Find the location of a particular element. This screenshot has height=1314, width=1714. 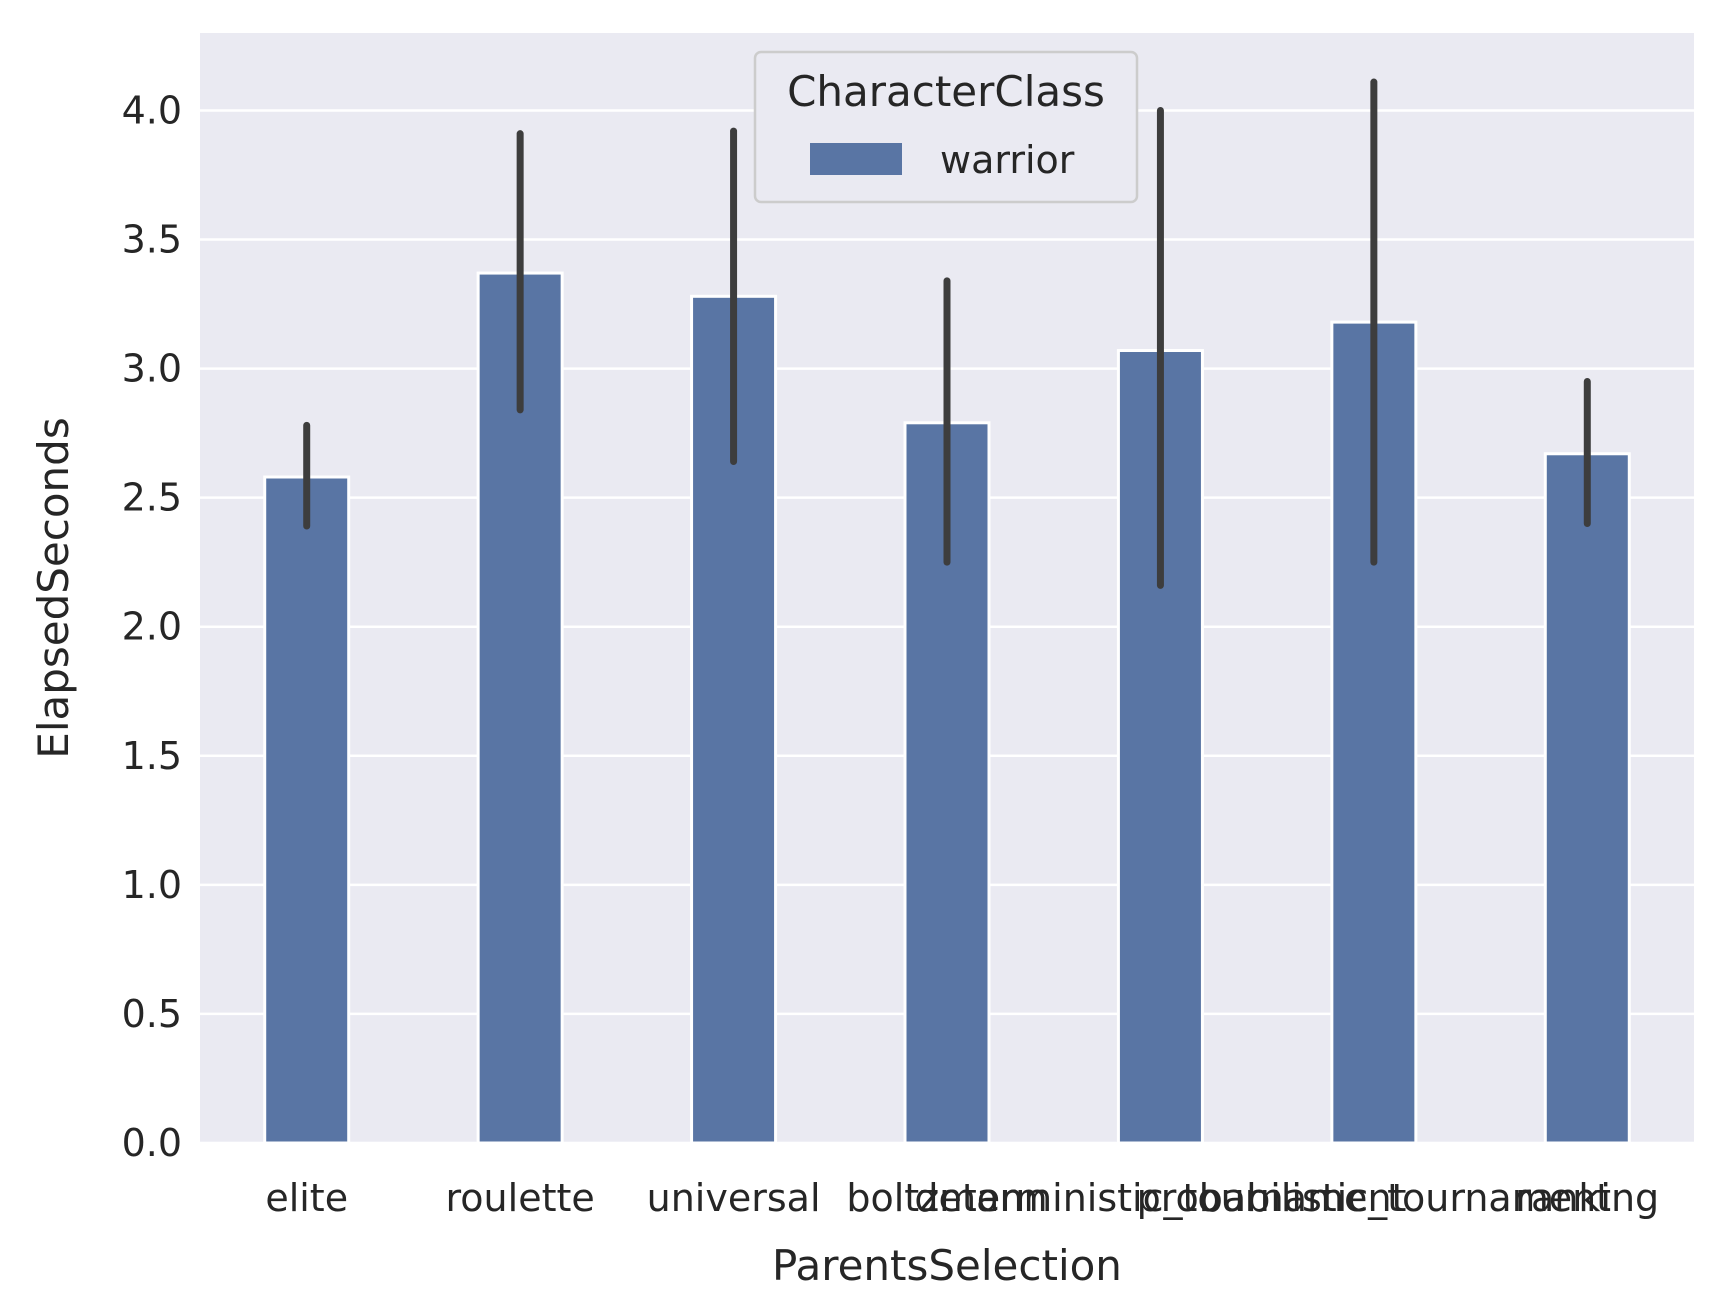

x-tick-label: probabilistic_tournament is located at coordinates (1374, 1198).